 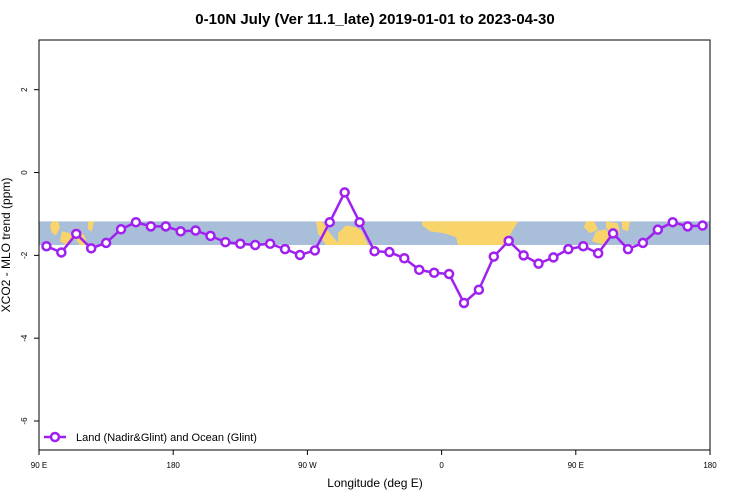 I want to click on y-tick-label: -6, so click(x=24, y=421).